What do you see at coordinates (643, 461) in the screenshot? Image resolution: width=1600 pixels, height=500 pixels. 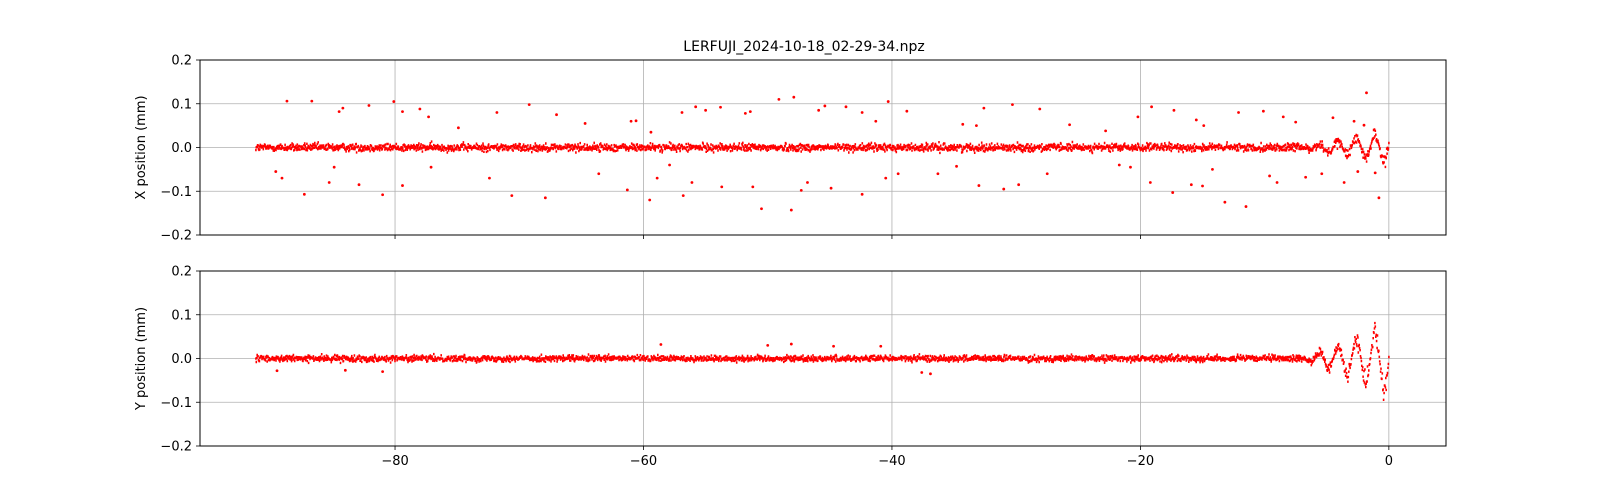 I see `x-tick-label: −60` at bounding box center [643, 461].